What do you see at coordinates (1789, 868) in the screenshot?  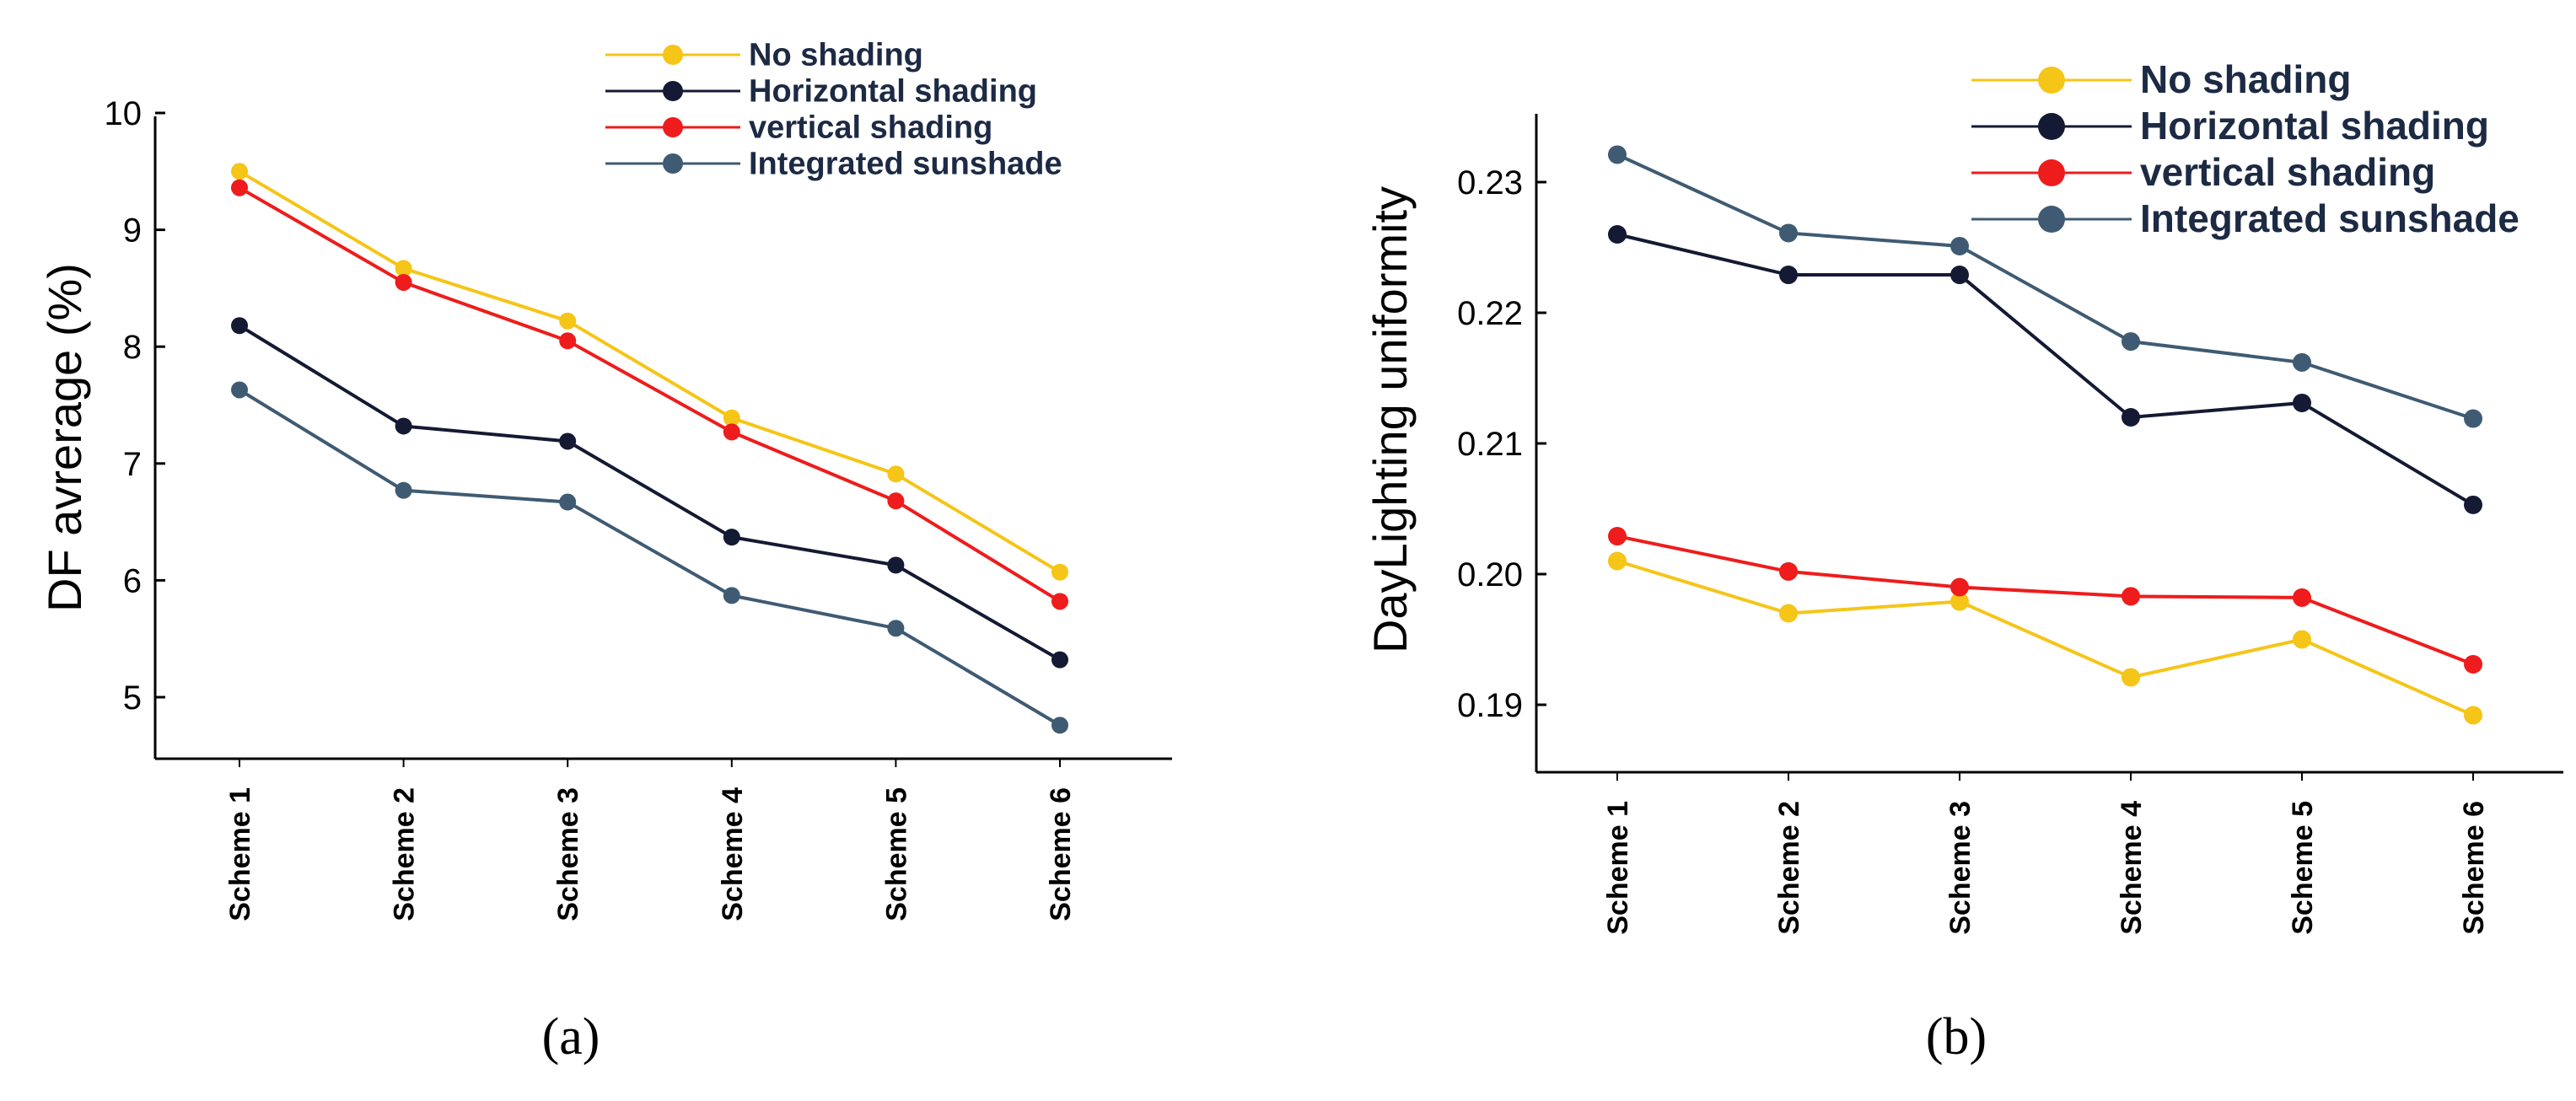 I see `category-label-b-1: Scheme 2` at bounding box center [1789, 868].